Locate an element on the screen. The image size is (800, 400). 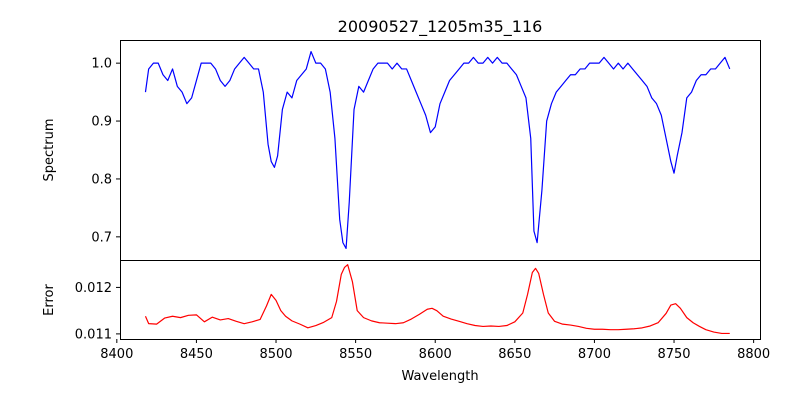
x-tick-label: 8800 is located at coordinates (753, 354).